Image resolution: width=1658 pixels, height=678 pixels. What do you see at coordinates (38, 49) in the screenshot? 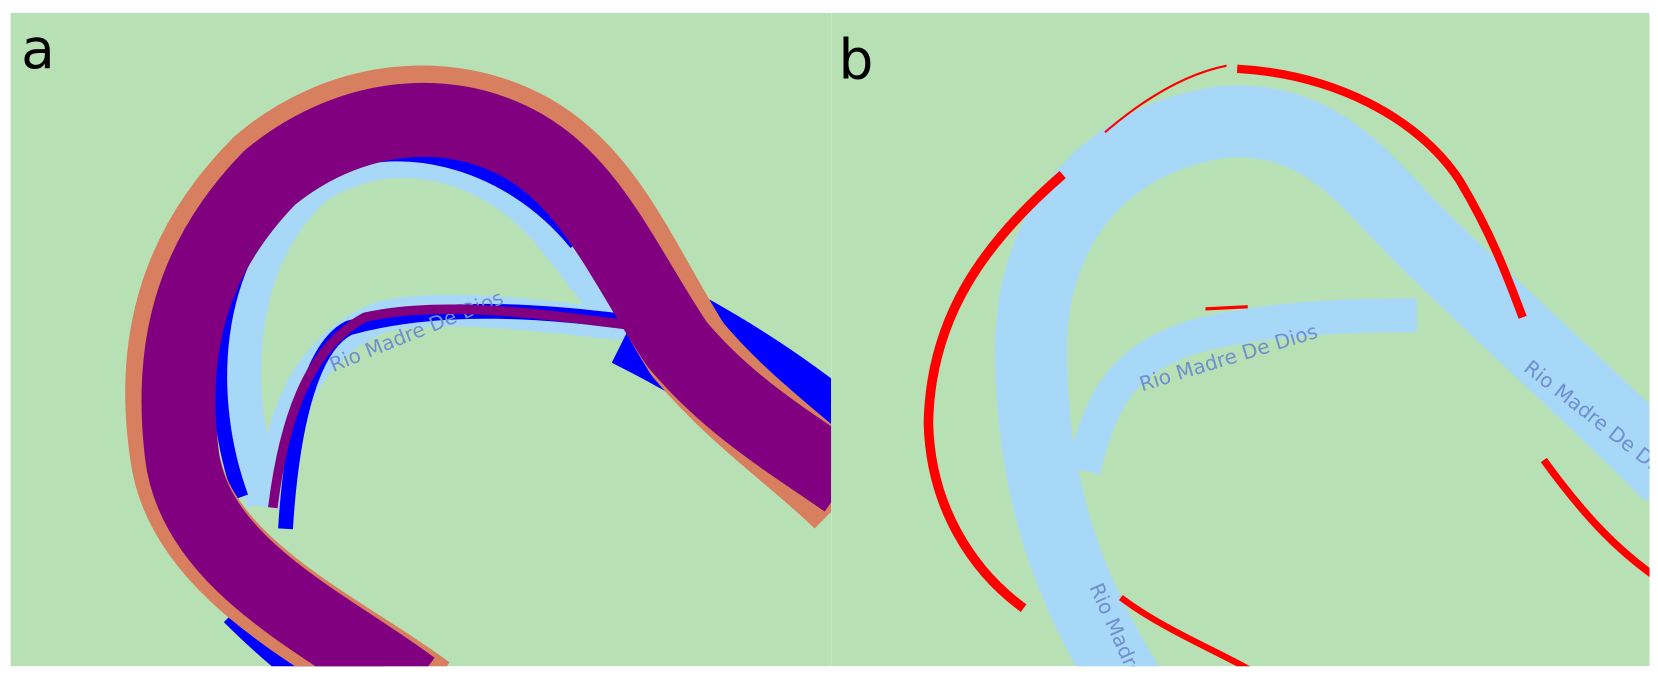
I see `panel-label: a` at bounding box center [38, 49].